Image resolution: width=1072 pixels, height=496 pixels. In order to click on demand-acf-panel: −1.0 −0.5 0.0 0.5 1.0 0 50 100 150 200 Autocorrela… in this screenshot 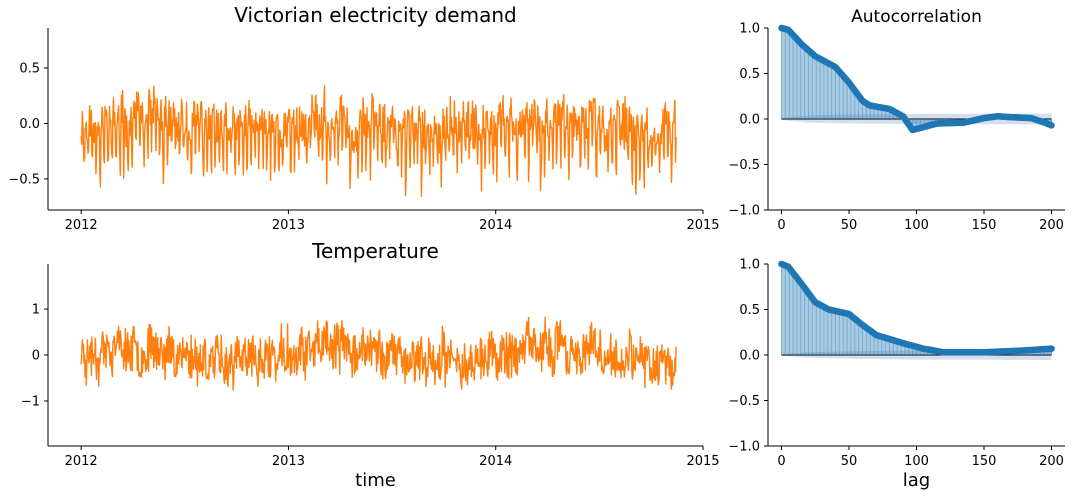, I will do `click(896, 120)`.